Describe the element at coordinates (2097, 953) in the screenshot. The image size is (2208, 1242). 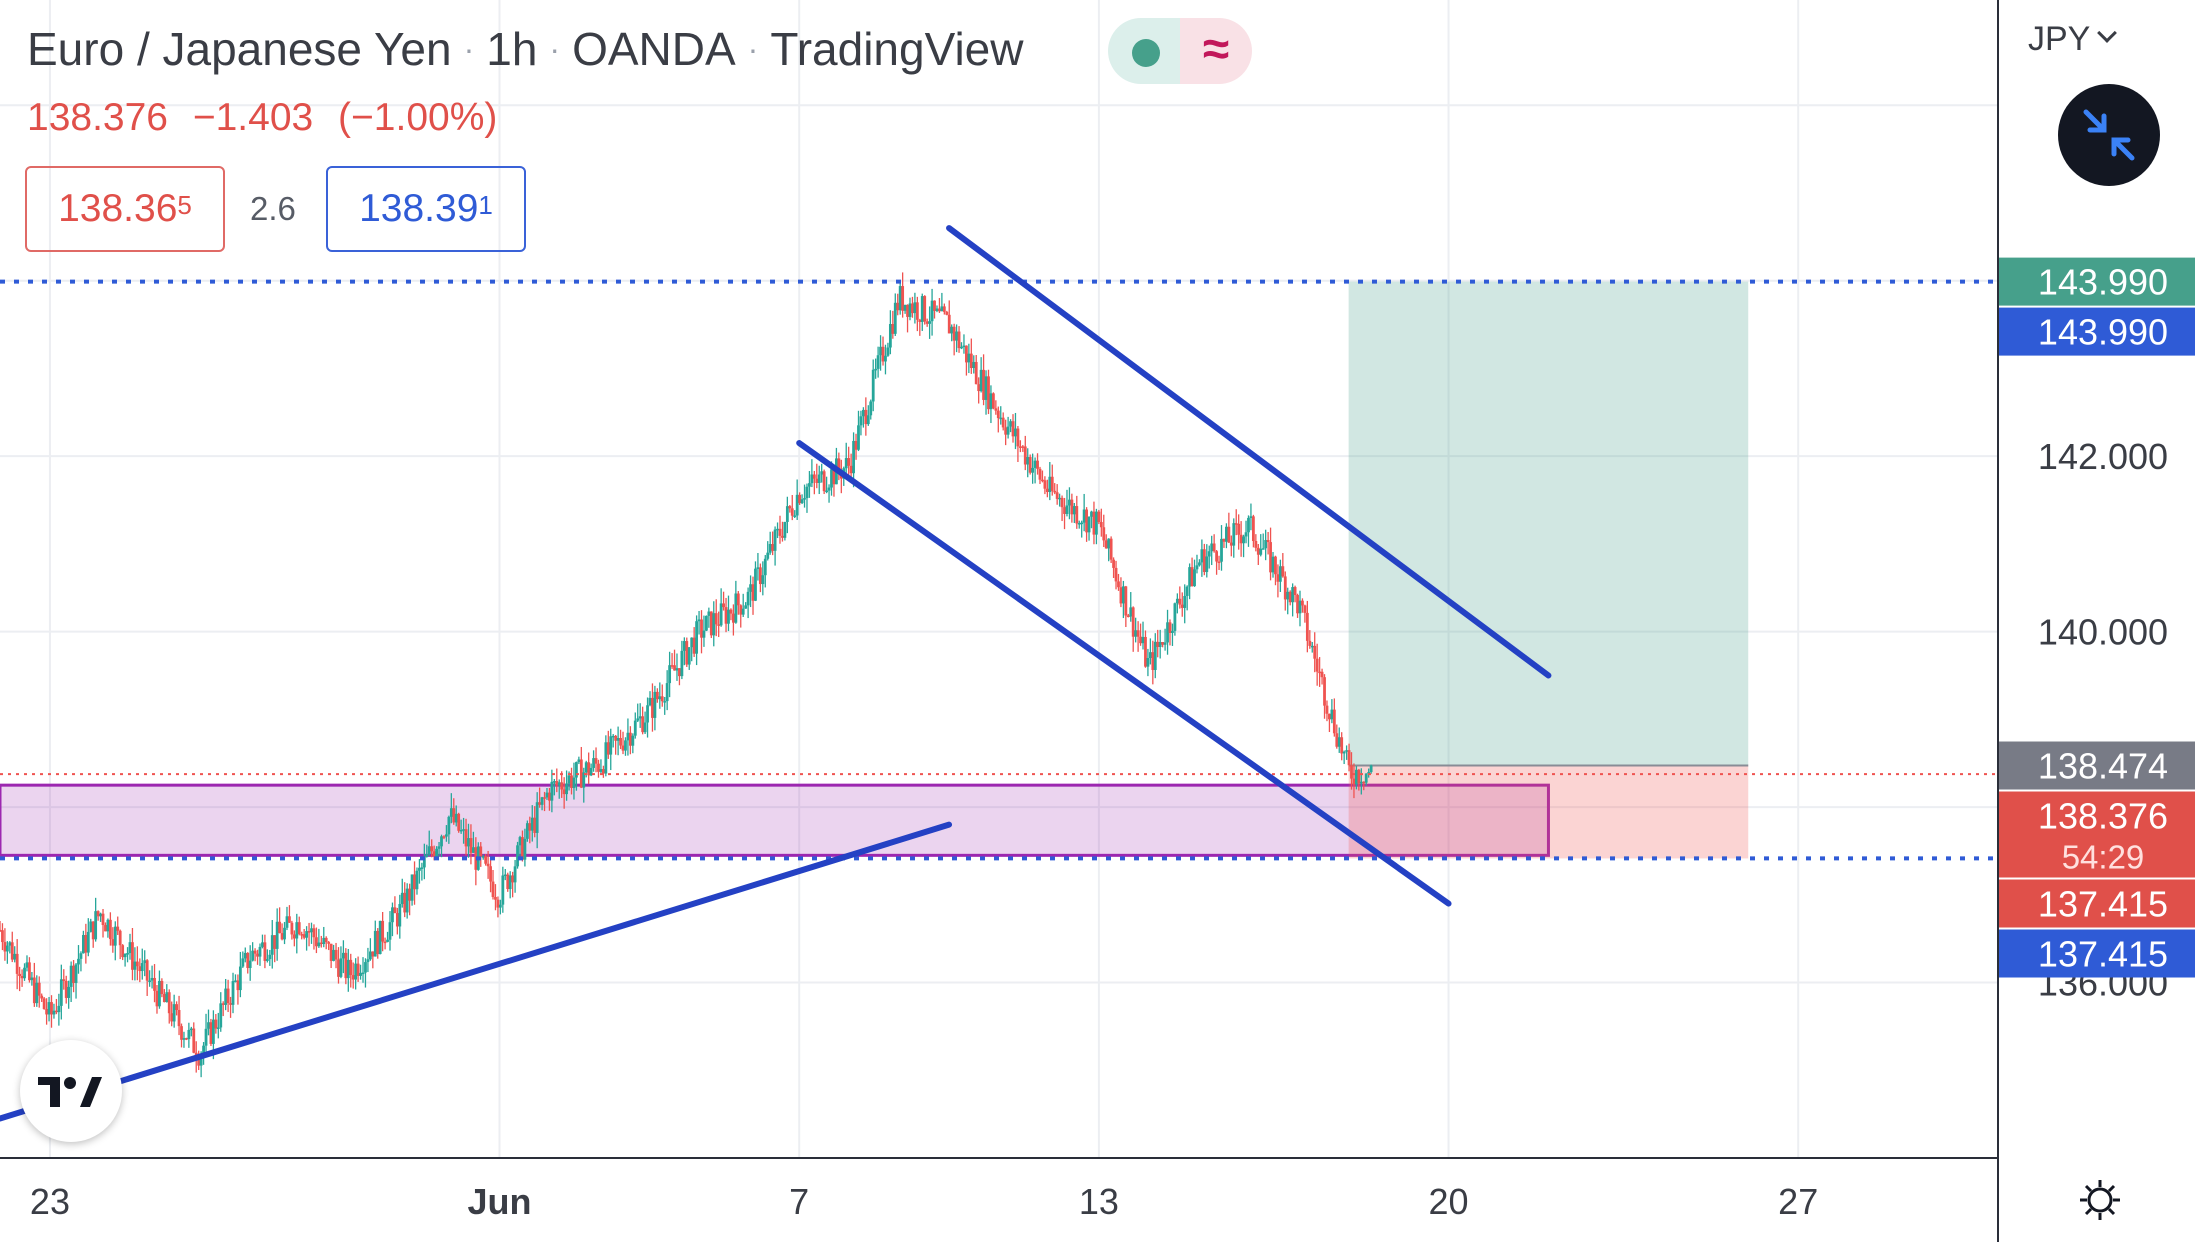
I see `horizontal-line-price-badge` at that location.